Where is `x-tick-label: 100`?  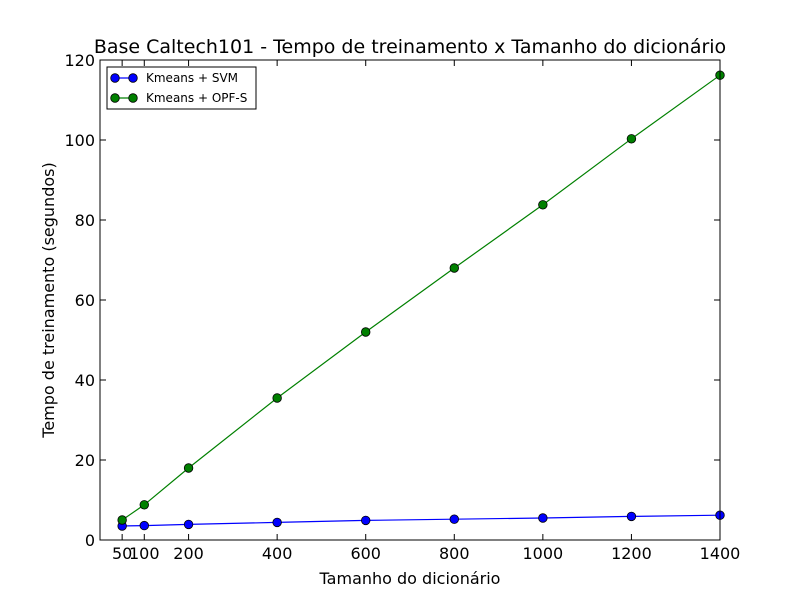 x-tick-label: 100 is located at coordinates (144, 553).